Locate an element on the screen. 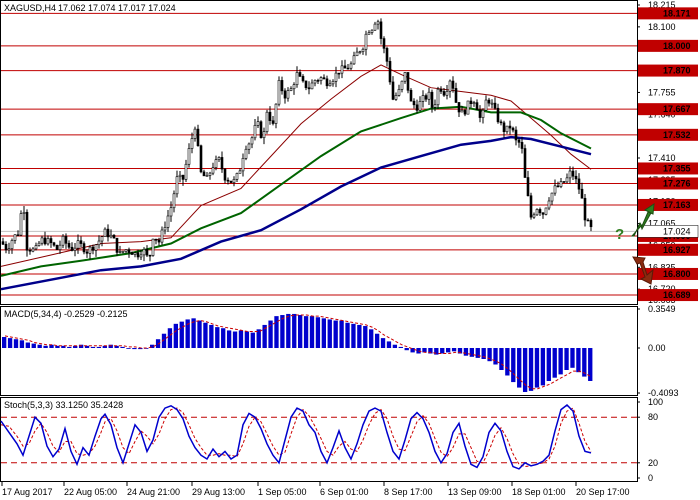 Image resolution: width=700 pixels, height=500 pixels. price-ohlc-readout: 17.062 17.074 17.017 17.024 is located at coordinates (117, 8).